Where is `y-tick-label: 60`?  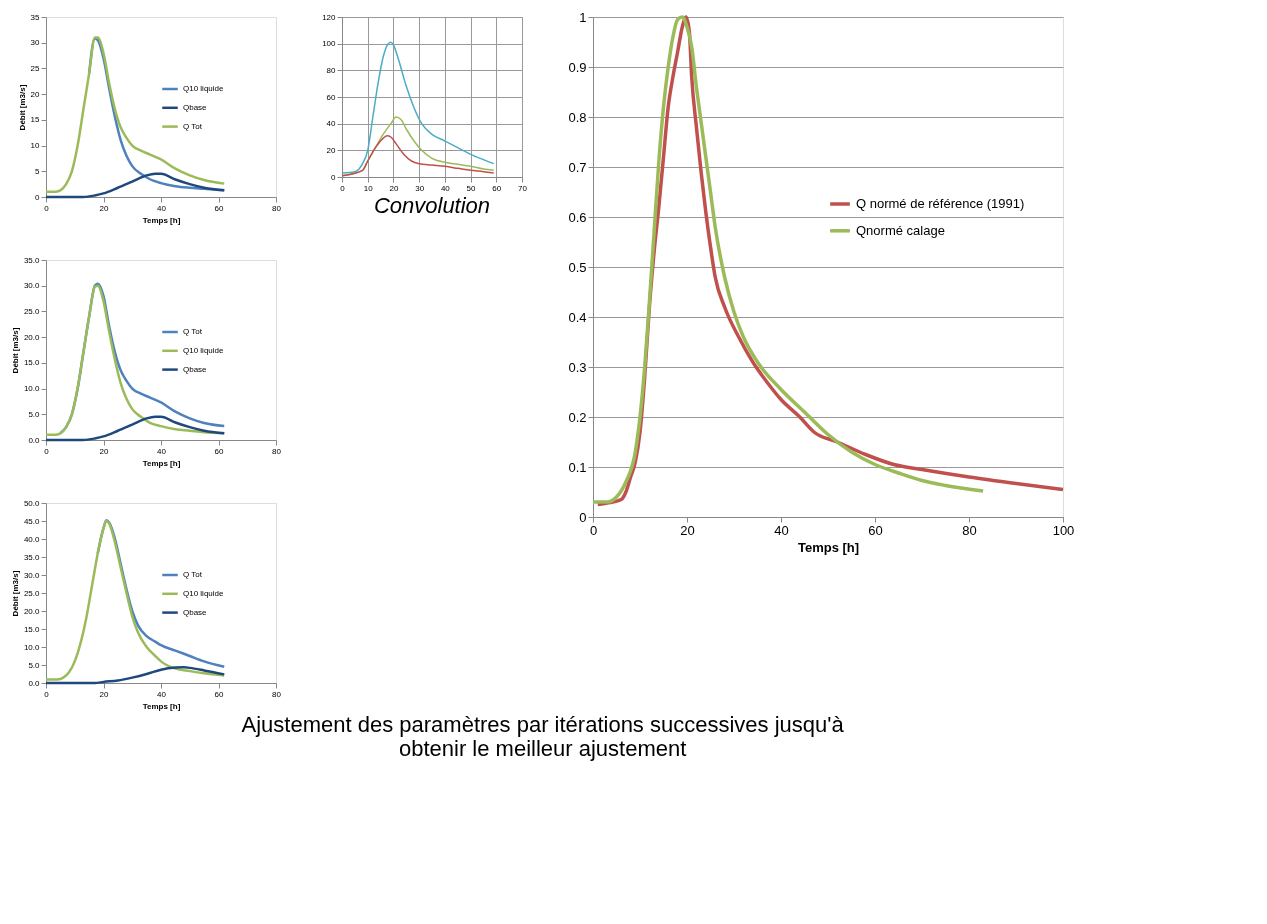
y-tick-label: 60 is located at coordinates (331, 97).